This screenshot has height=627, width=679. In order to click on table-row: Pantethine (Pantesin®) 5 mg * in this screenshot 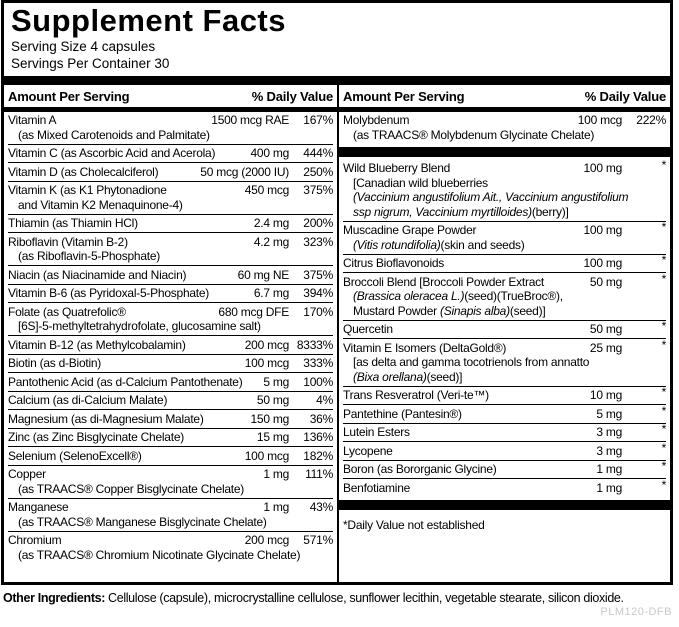, I will do `click(504, 413)`.